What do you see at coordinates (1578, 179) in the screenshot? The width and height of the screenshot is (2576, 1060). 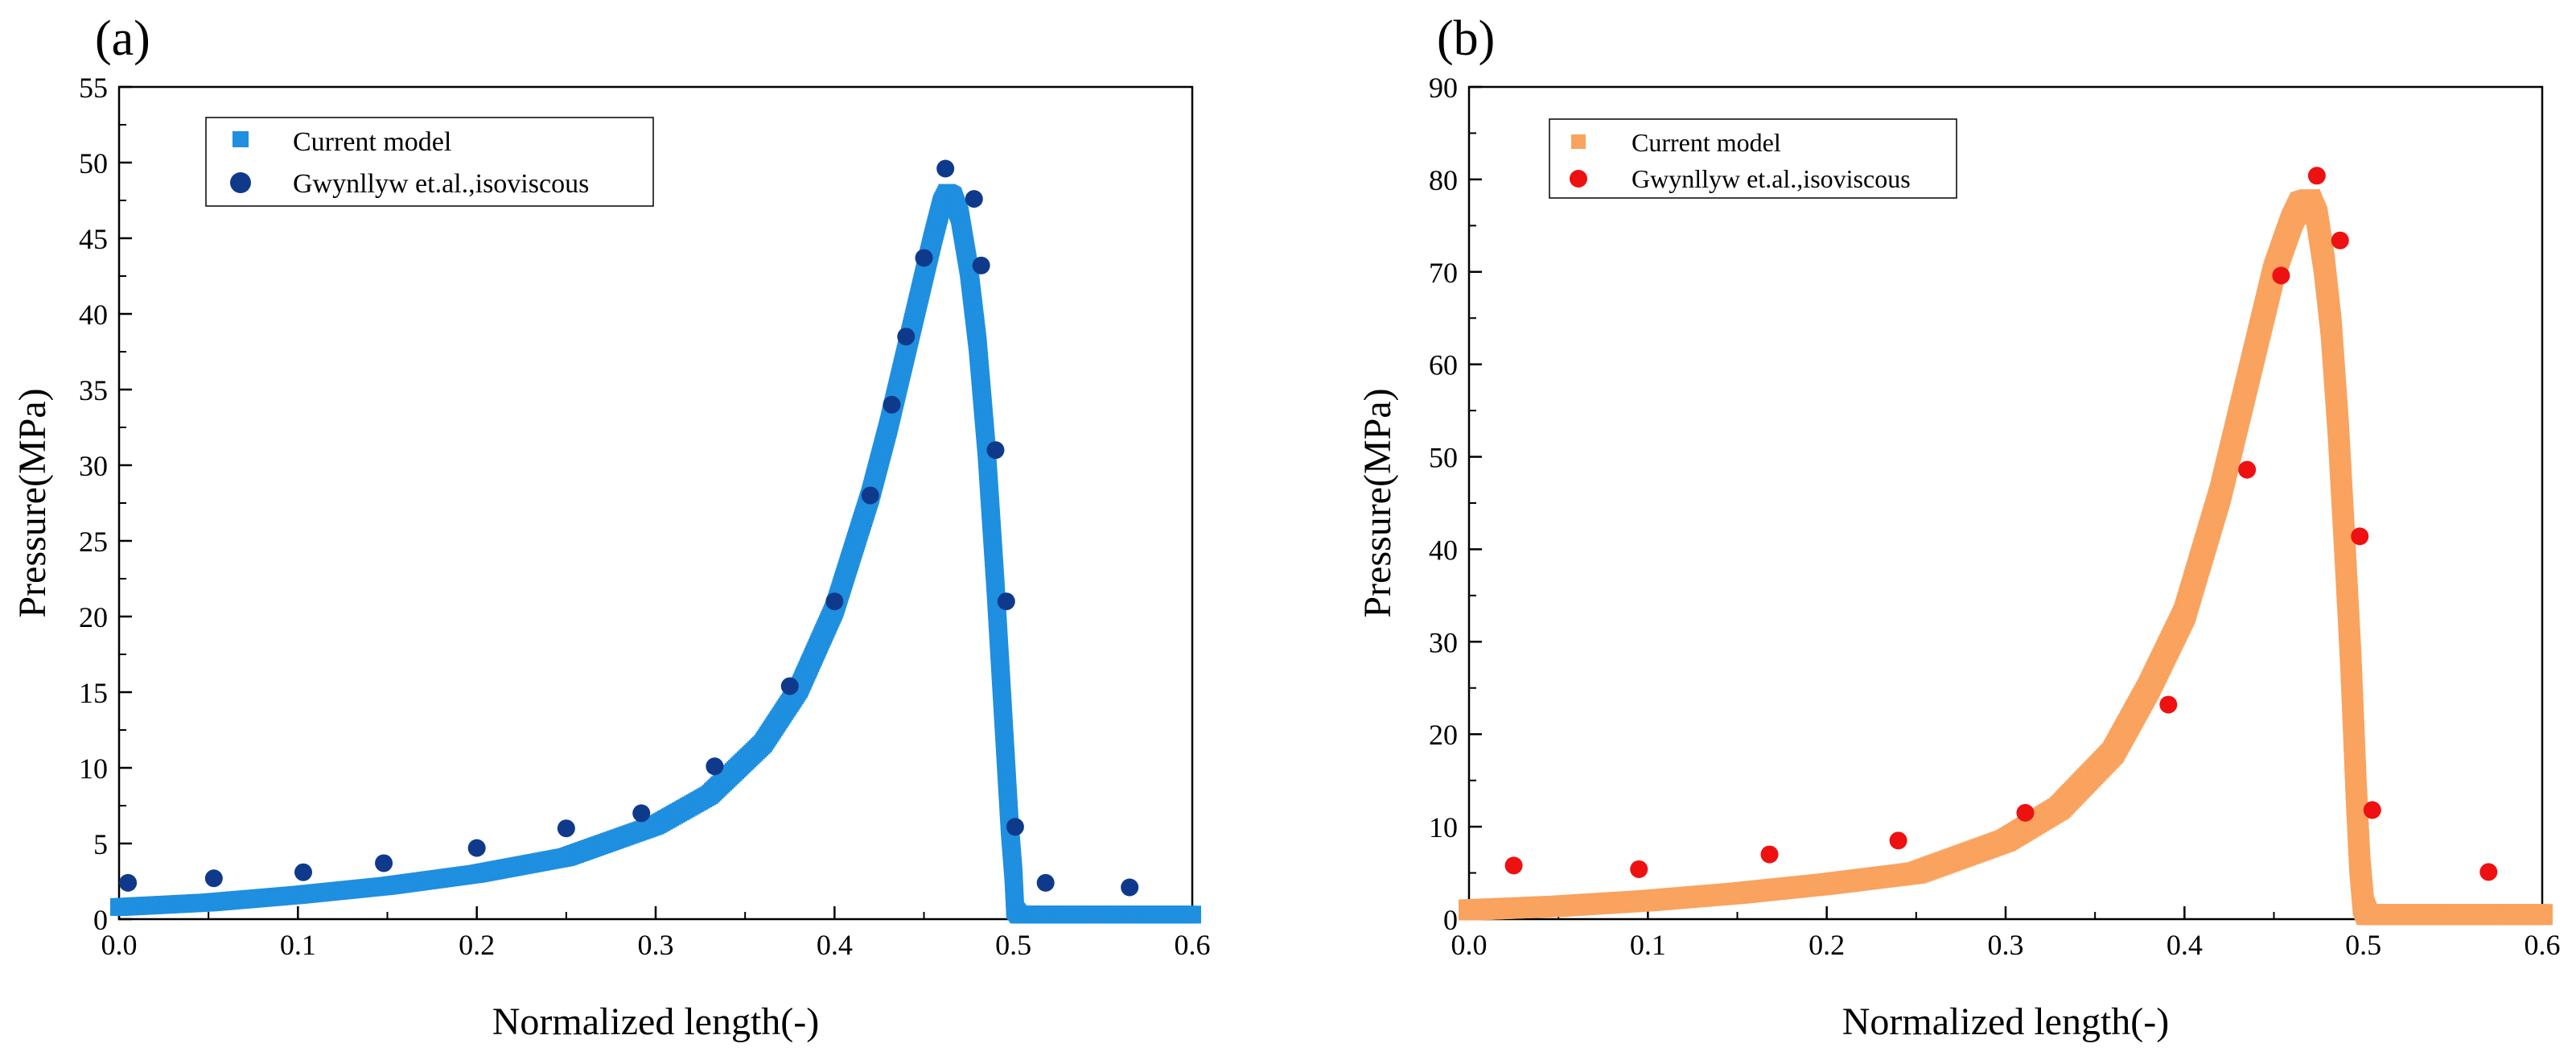 I see `panel-b-legend-circle-marker` at bounding box center [1578, 179].